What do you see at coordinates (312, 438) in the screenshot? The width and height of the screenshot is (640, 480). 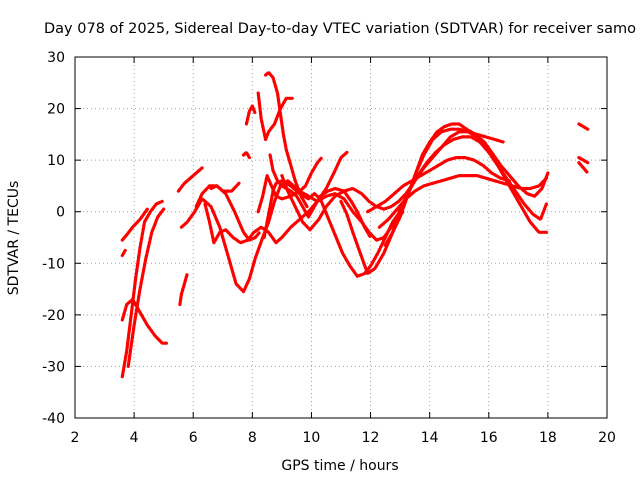 I see `x-tick-label: 10` at bounding box center [312, 438].